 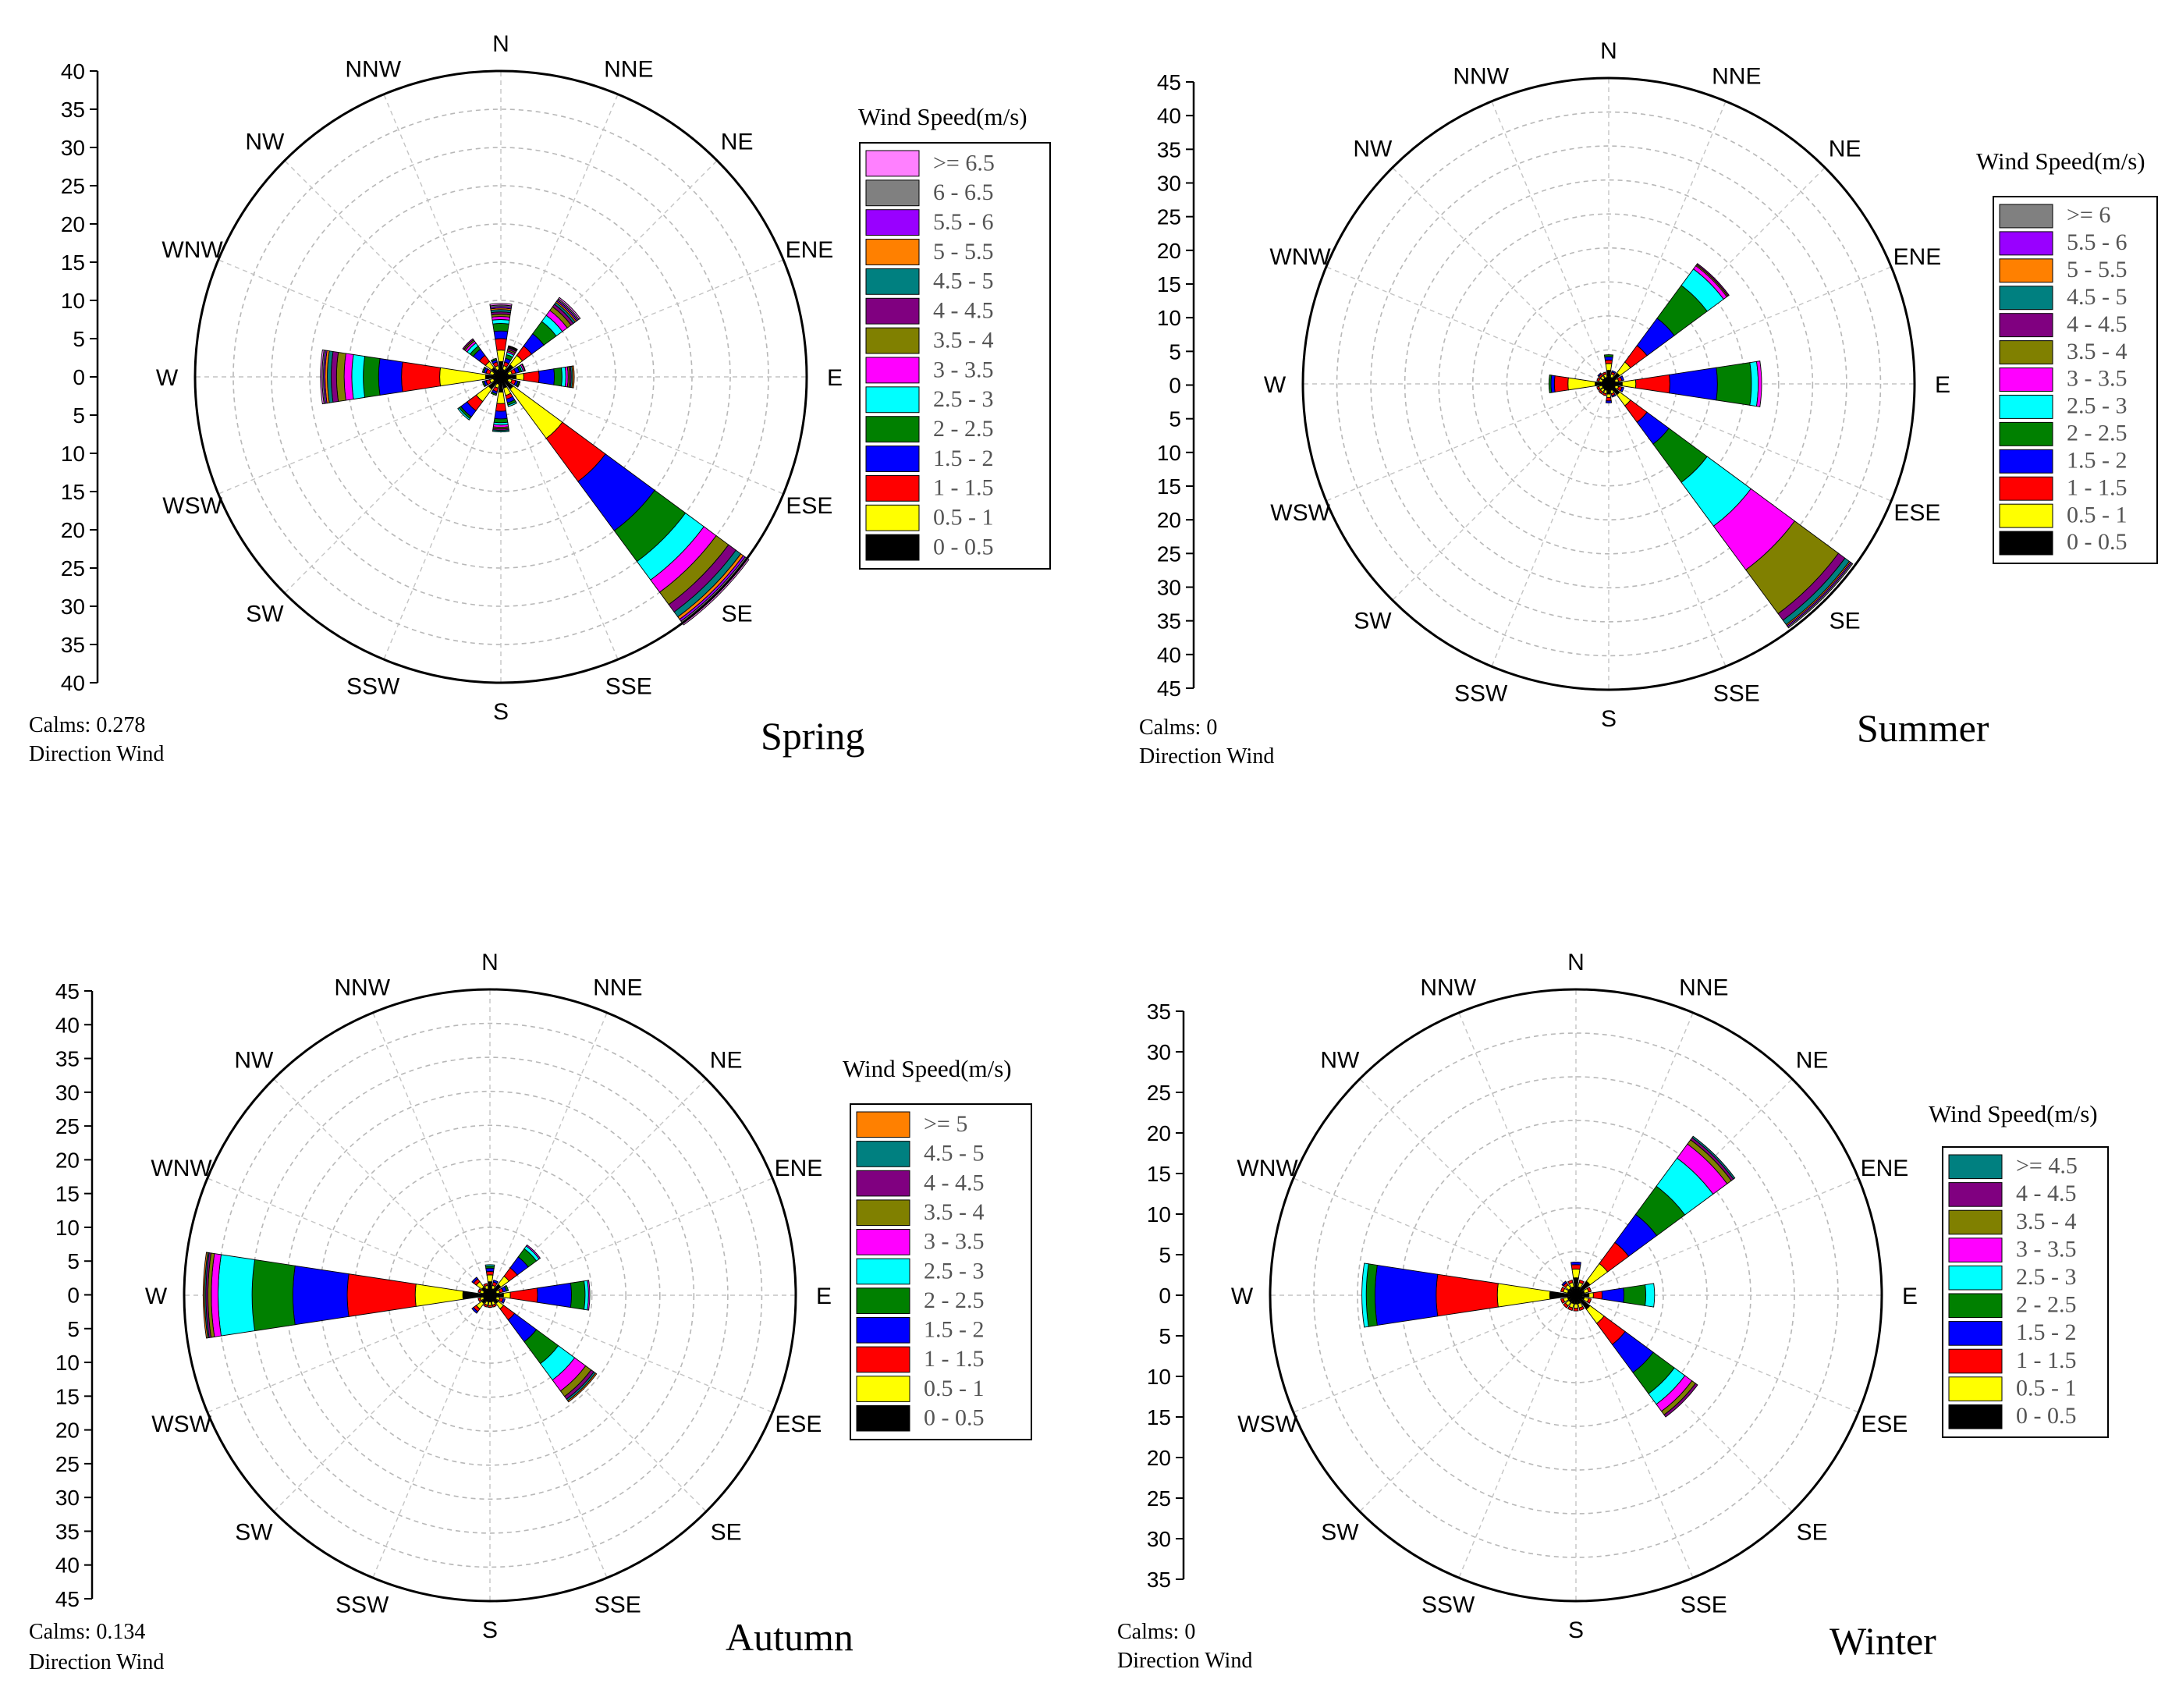 What do you see at coordinates (2088, 215) in the screenshot?
I see `legend-entry: >= 6` at bounding box center [2088, 215].